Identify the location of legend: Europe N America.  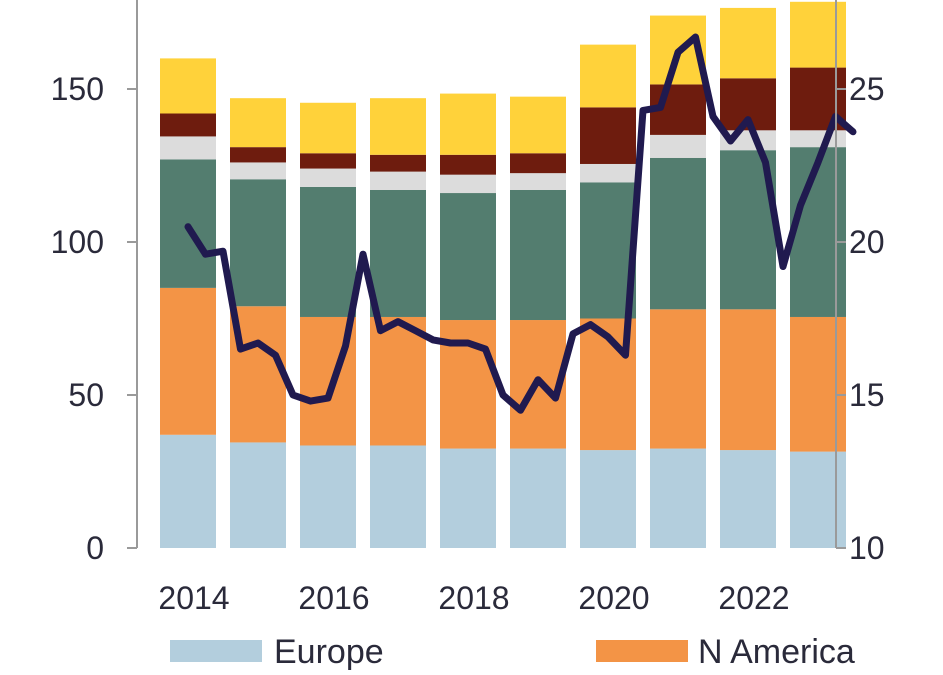
(512, 652).